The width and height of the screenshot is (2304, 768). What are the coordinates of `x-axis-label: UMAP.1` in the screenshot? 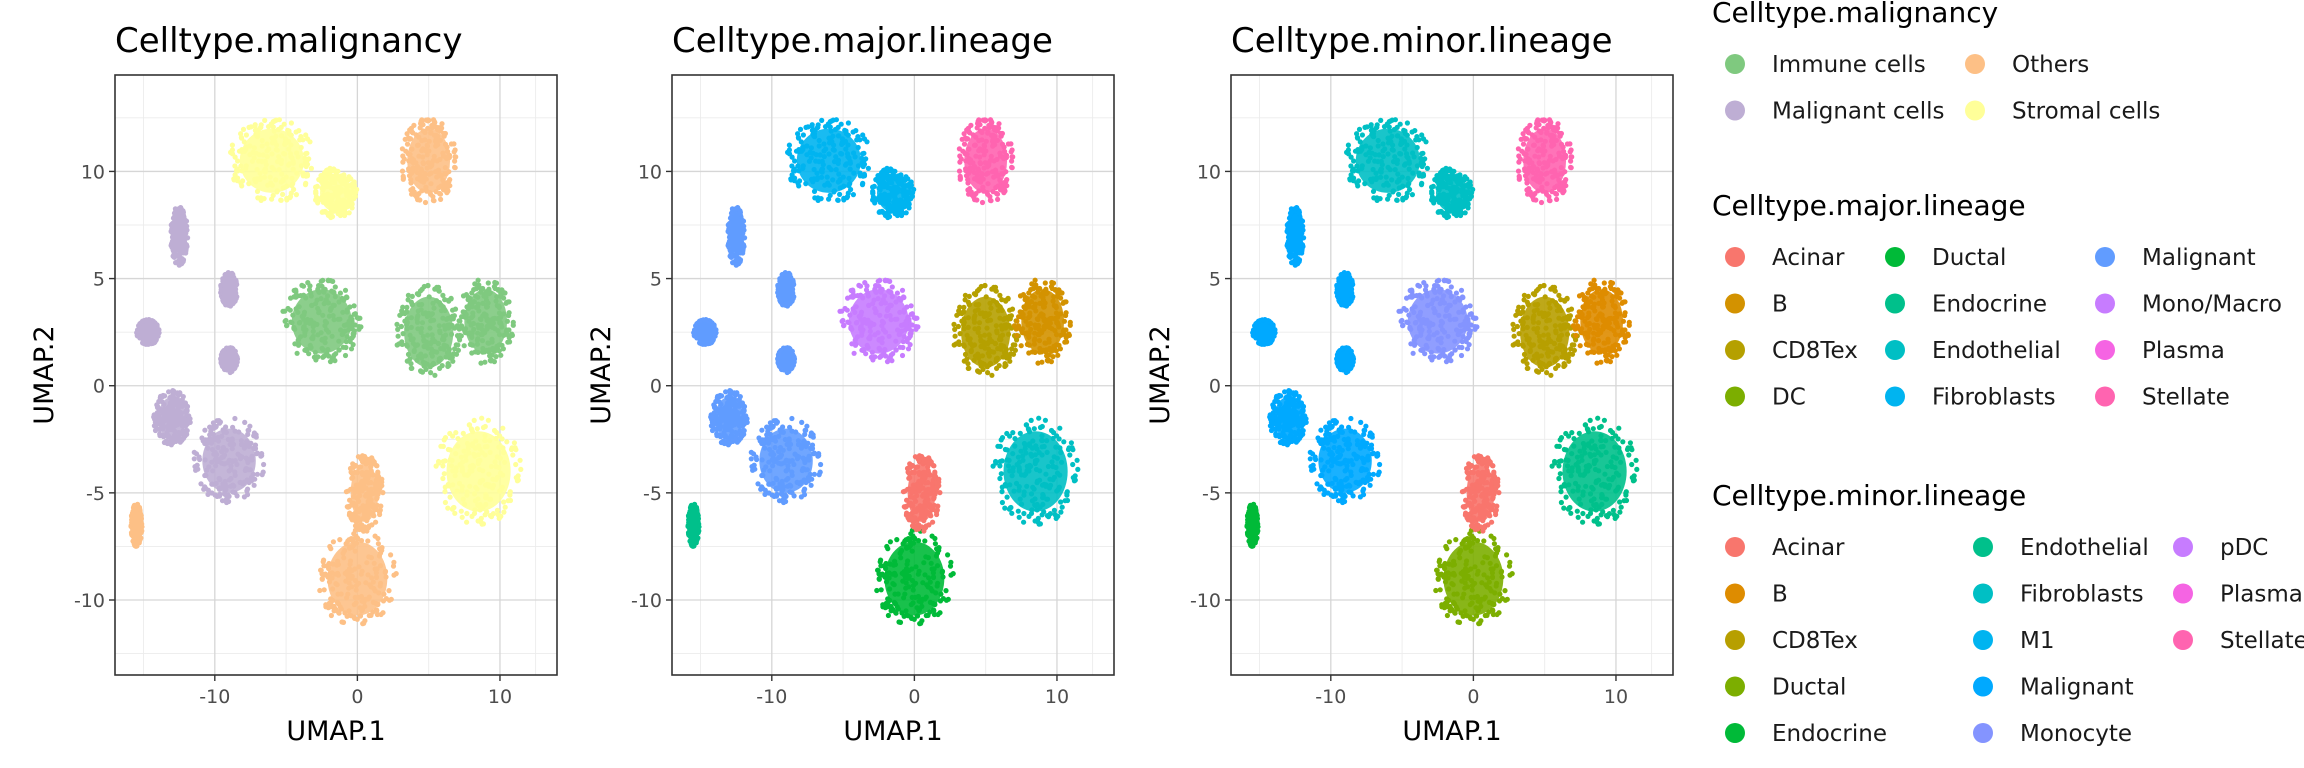 It's located at (335, 731).